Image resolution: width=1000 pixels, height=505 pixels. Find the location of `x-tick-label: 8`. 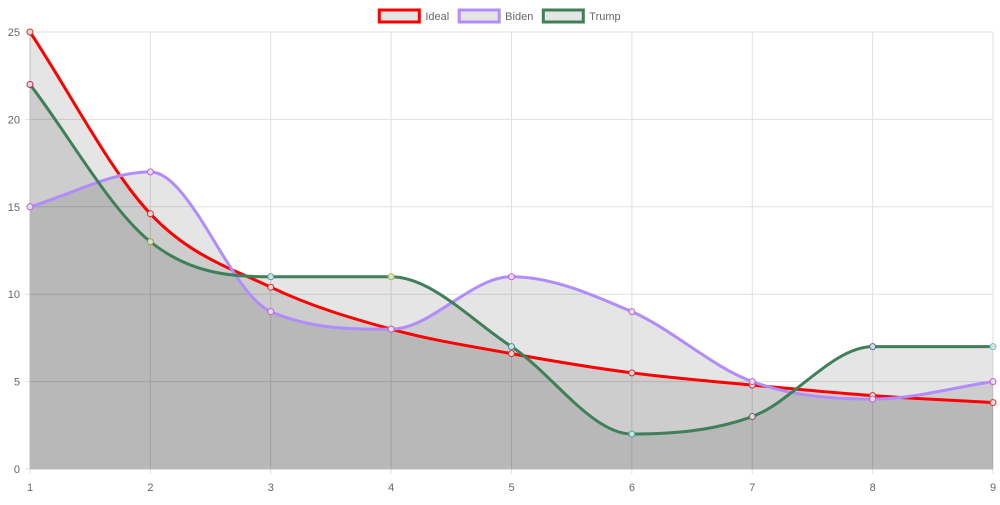

x-tick-label: 8 is located at coordinates (873, 488).